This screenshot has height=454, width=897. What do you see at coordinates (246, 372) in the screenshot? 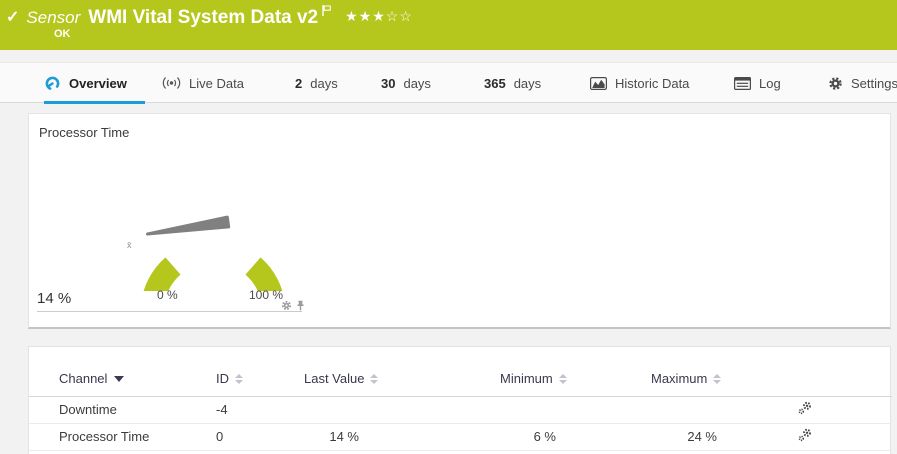
I see `column-header-id: ID` at bounding box center [246, 372].